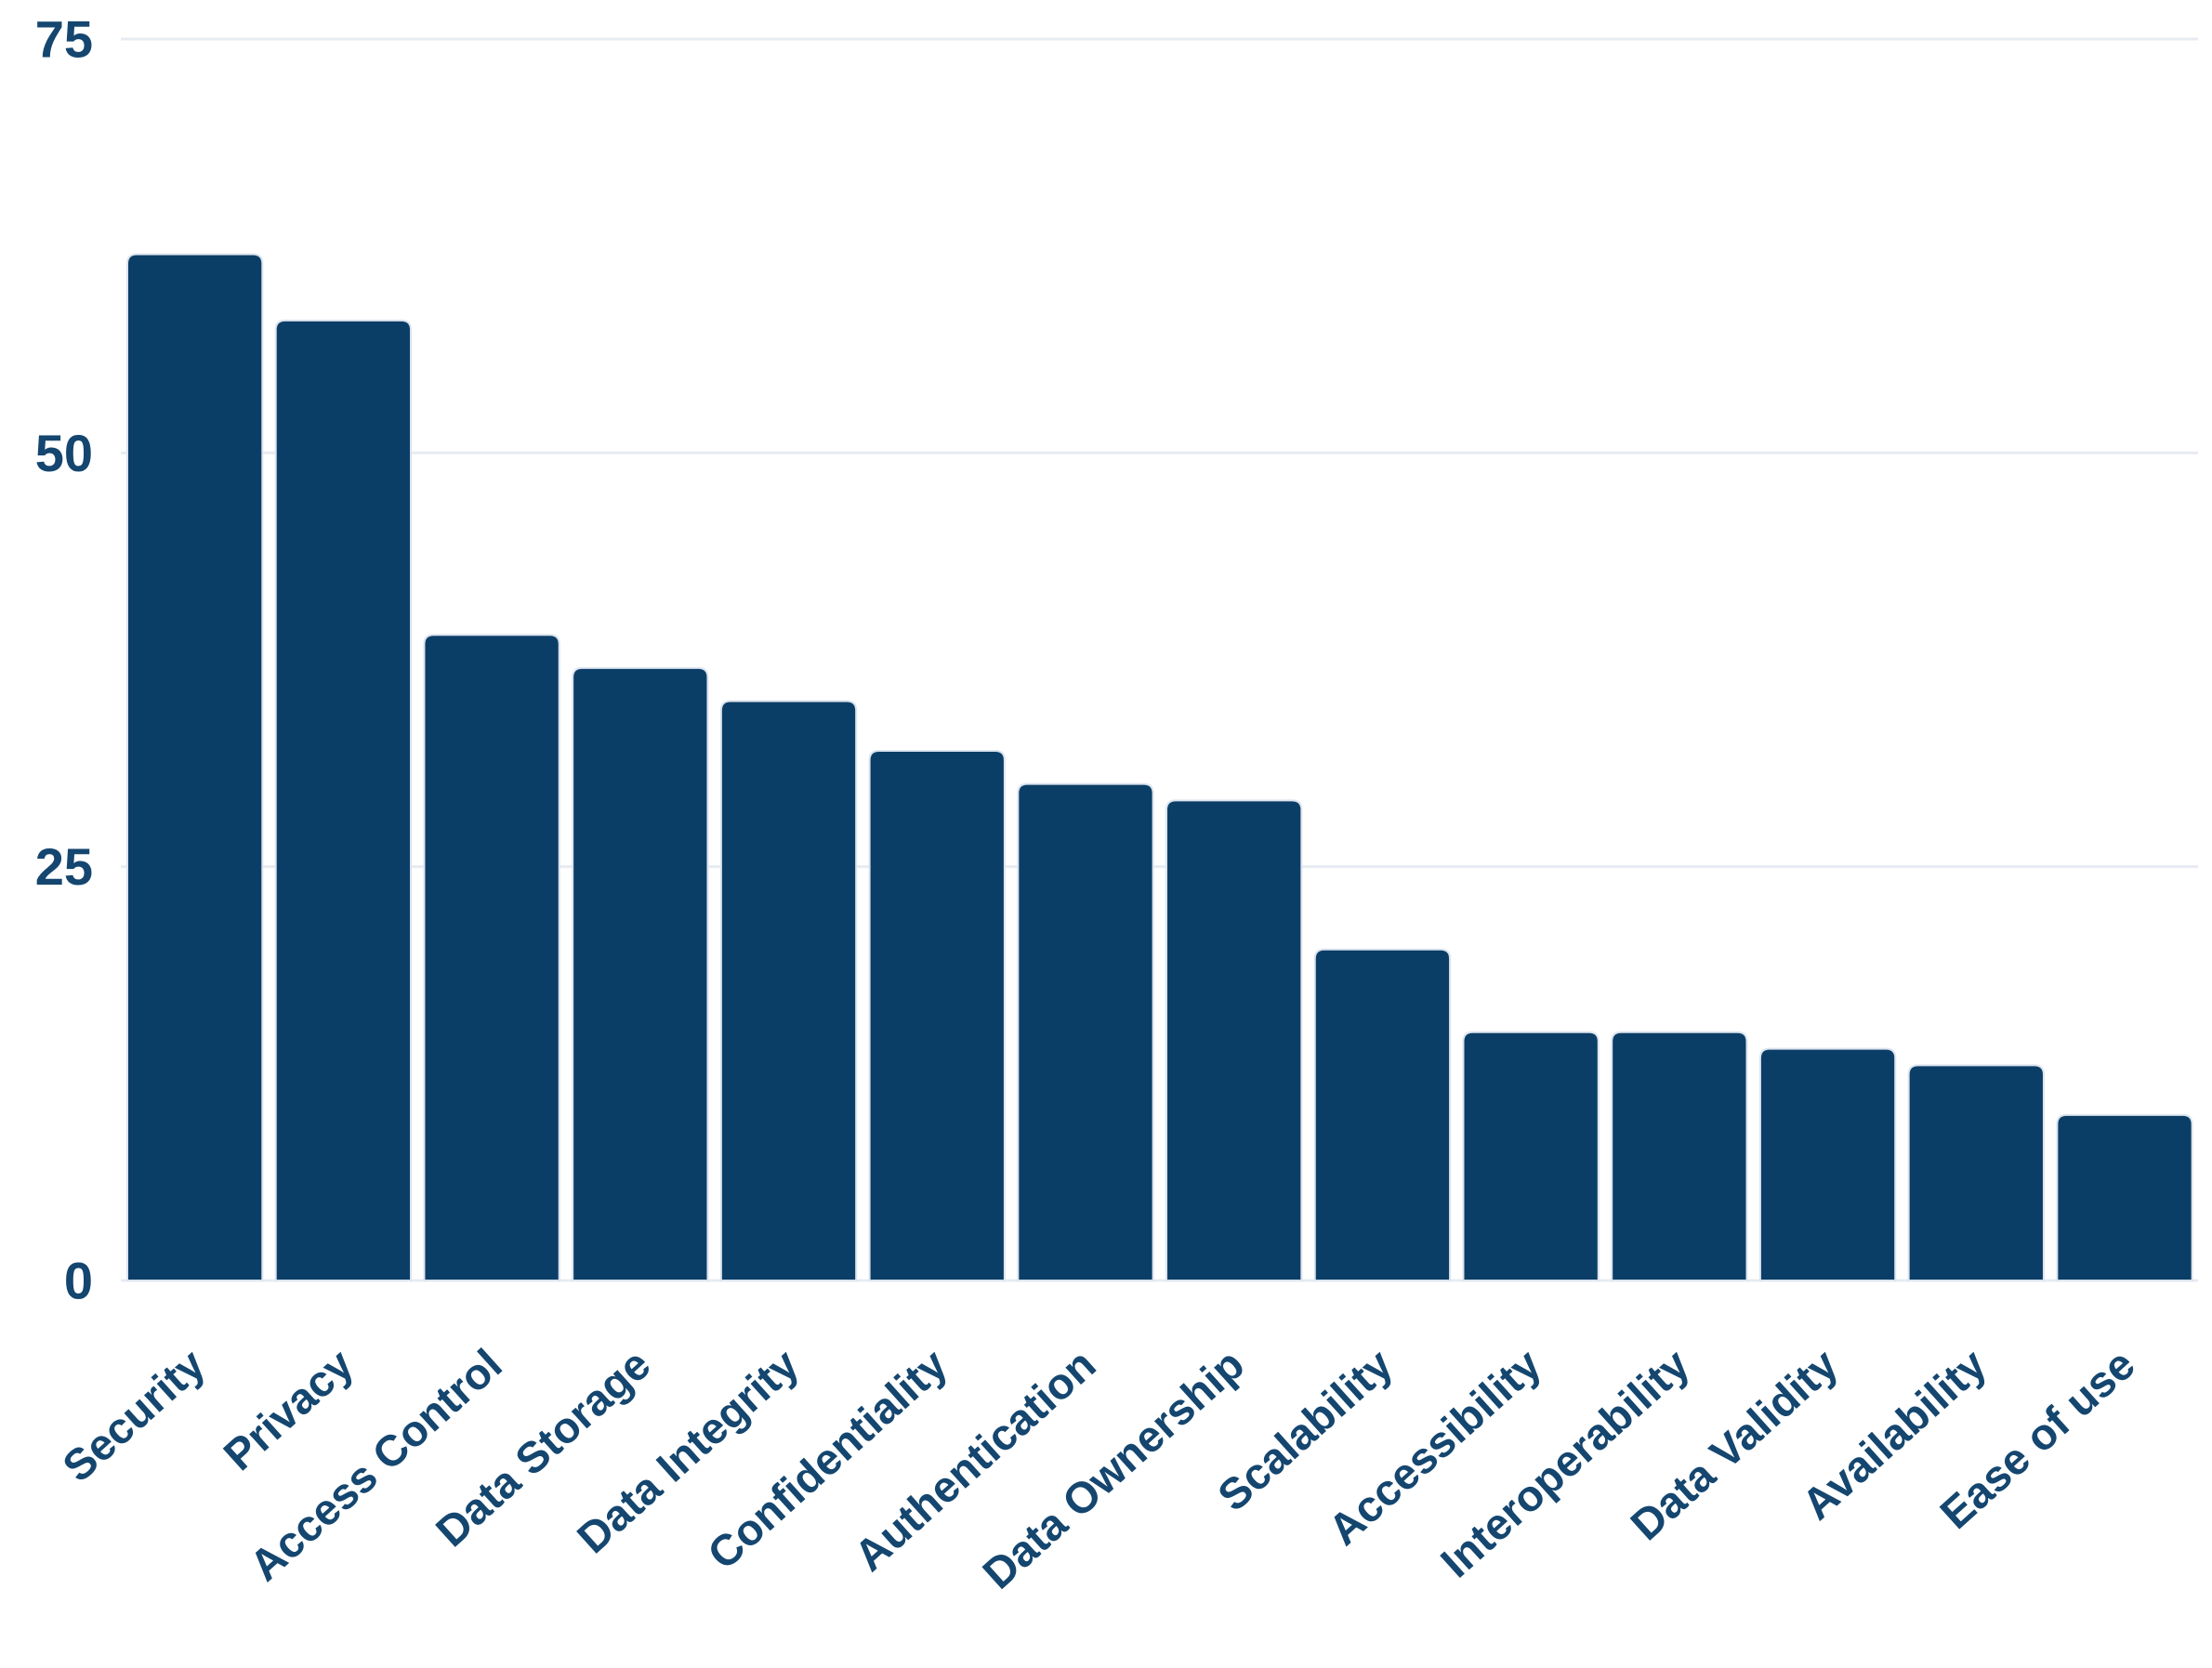  I want to click on y-tick-label: 50, so click(64, 453).